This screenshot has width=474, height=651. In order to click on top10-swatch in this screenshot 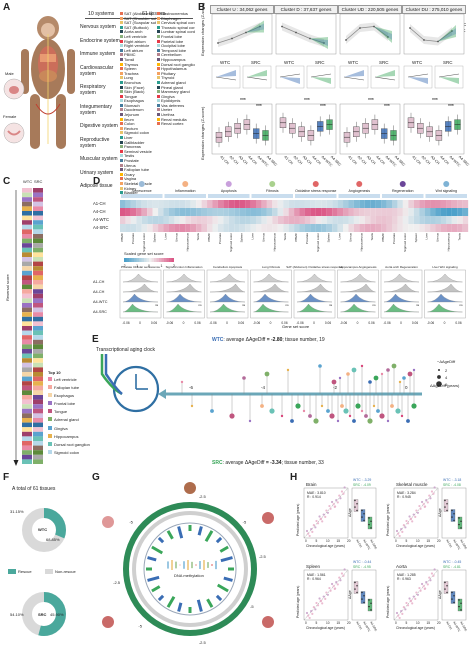, I will do `click(50, 379)`.